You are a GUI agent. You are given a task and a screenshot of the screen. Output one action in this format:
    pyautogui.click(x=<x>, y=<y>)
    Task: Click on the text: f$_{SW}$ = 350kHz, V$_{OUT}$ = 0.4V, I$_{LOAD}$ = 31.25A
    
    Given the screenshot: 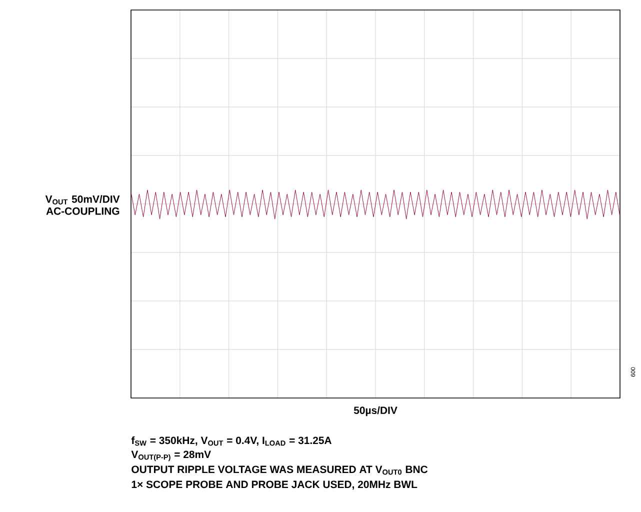 What is the action you would take?
    pyautogui.click(x=231, y=441)
    